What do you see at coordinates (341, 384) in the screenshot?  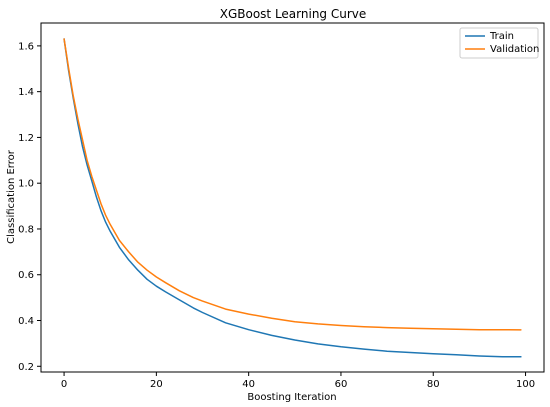 I see `x-tick-label: 60` at bounding box center [341, 384].